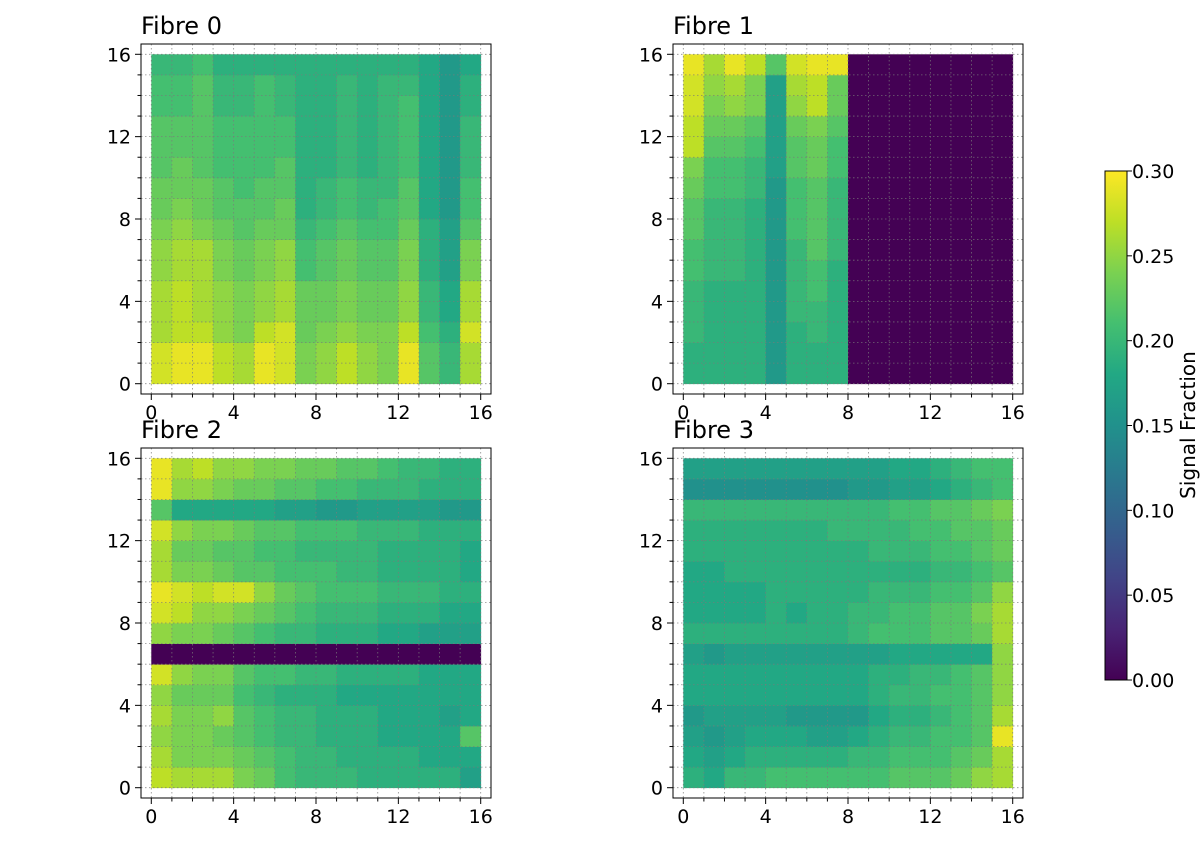 This screenshot has width=1200, height=850. What do you see at coordinates (1153, 681) in the screenshot?
I see `colorbar-tick-label: 0.00` at bounding box center [1153, 681].